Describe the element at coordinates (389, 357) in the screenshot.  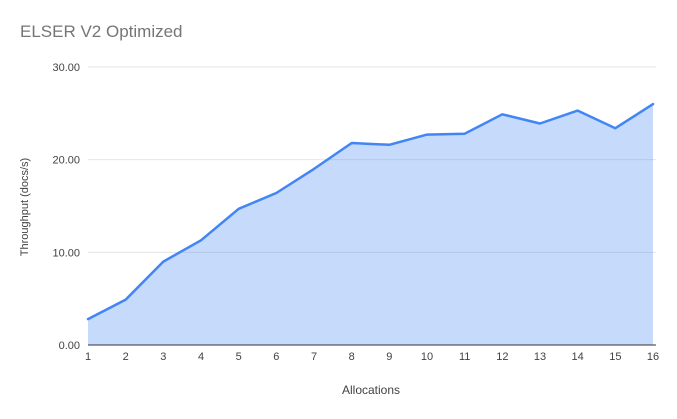
I see `x-tick-label: 9` at that location.